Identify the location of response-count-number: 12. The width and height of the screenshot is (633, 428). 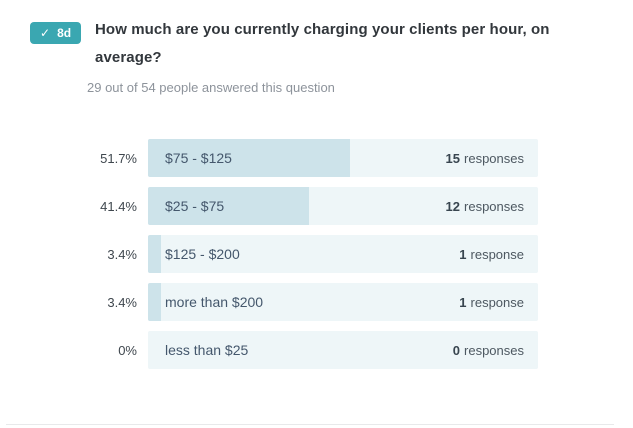
(453, 206).